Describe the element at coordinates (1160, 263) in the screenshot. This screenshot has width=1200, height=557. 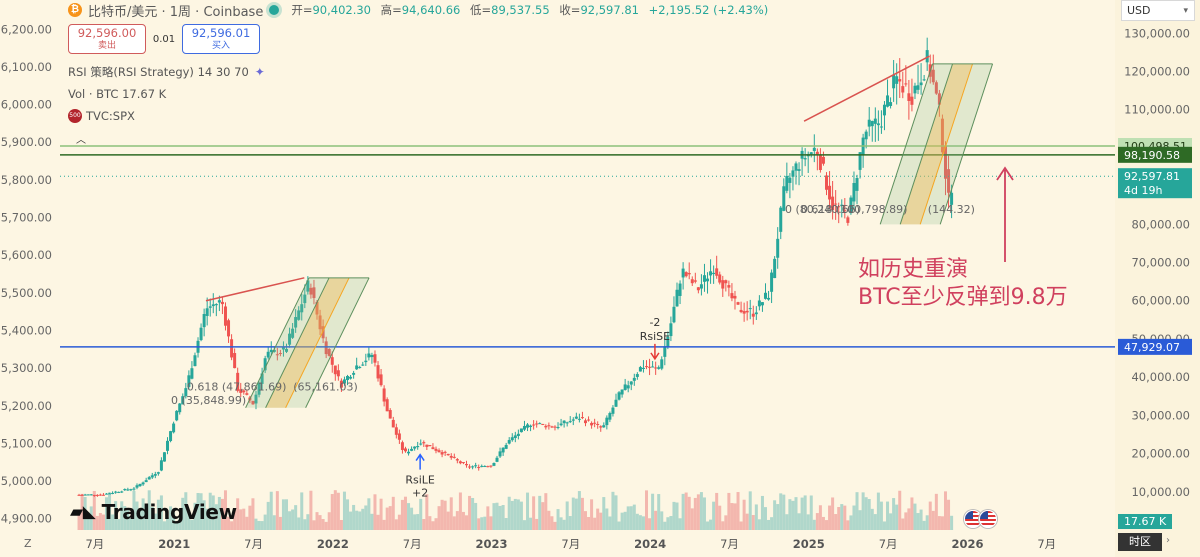
I see `right-axis-tick-label: 70,000.00` at that location.